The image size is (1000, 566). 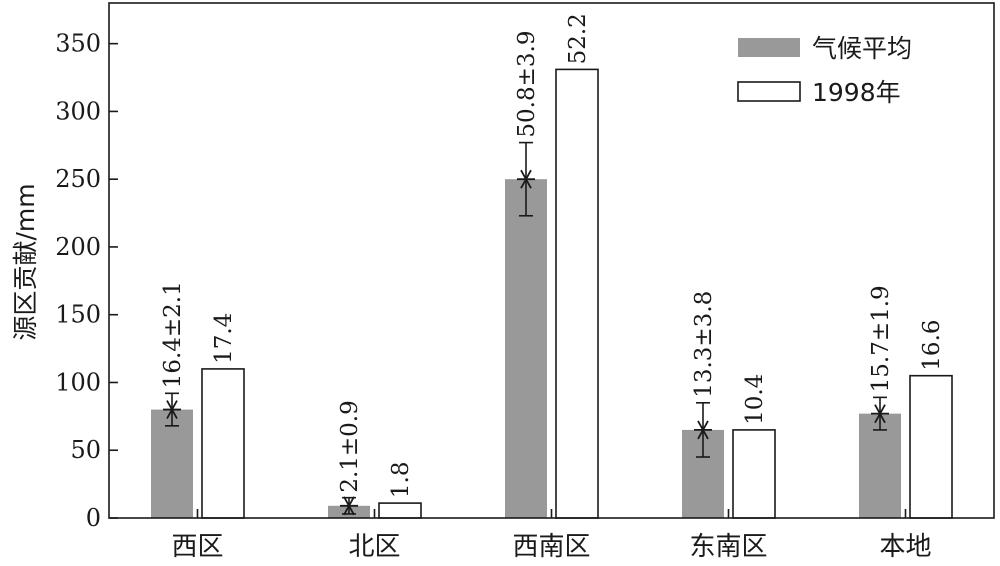 I want to click on y-tick-label: 350, so click(x=78, y=44).